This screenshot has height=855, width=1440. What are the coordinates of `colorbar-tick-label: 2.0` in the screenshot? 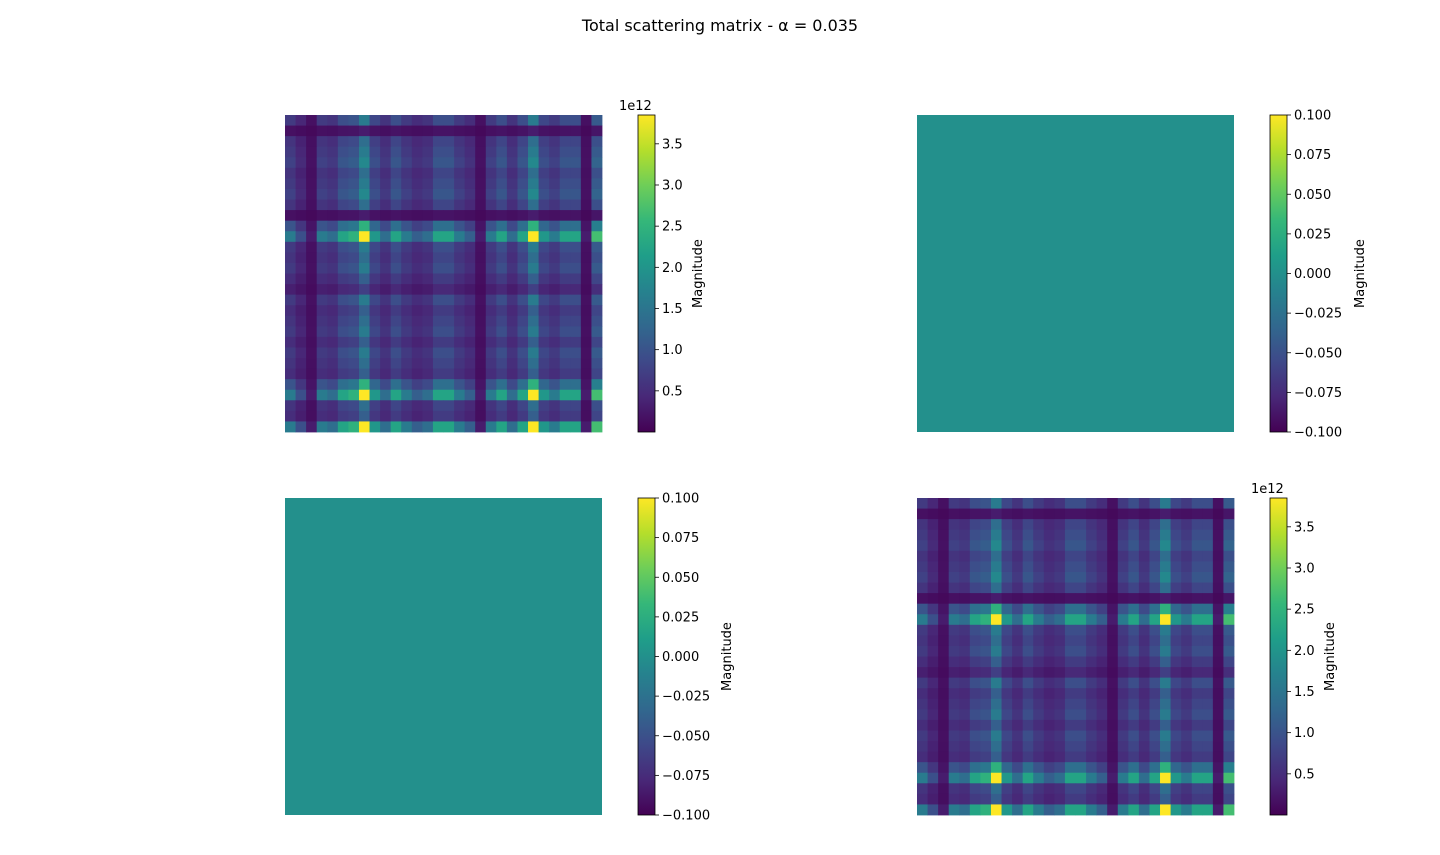 It's located at (1304, 651).